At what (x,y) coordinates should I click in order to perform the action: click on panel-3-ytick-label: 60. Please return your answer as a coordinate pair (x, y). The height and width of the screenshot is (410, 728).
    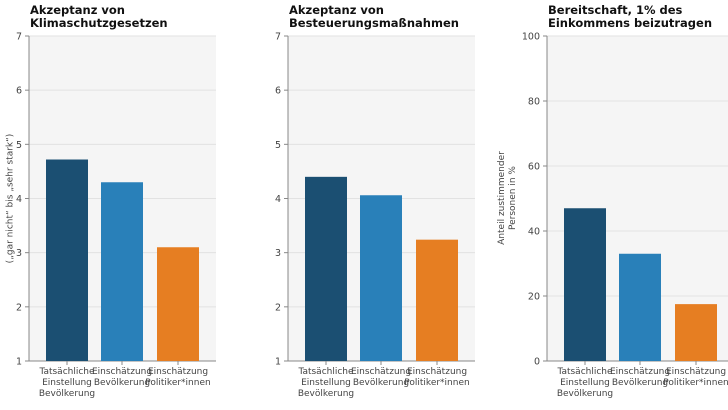
    Looking at the image, I should click on (534, 167).